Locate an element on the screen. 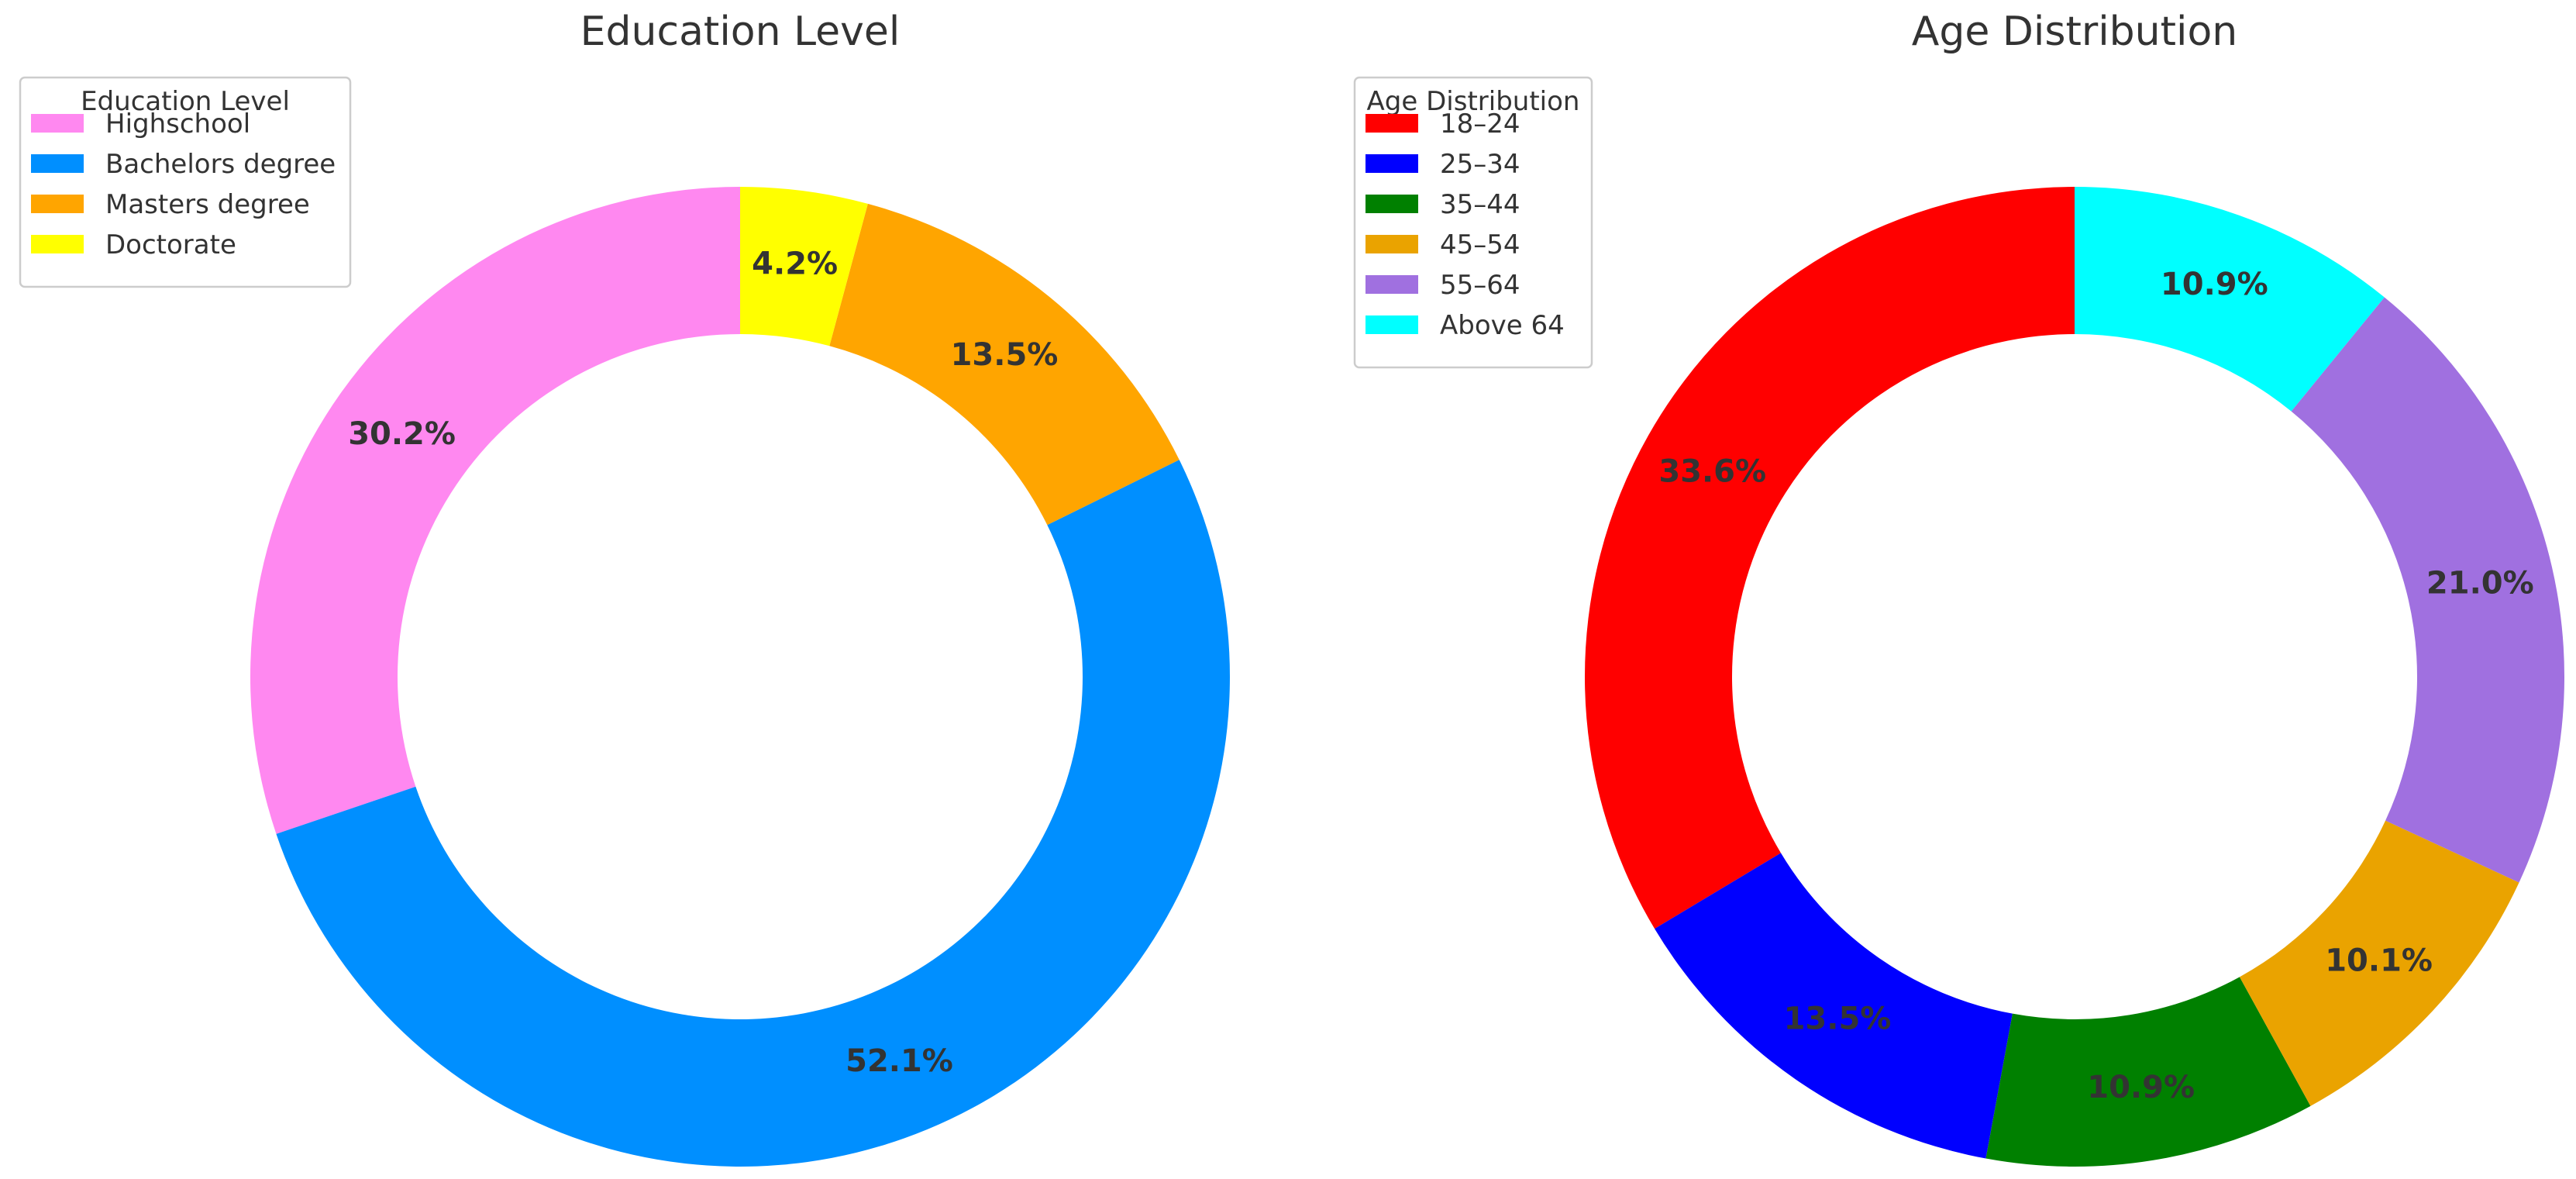 The height and width of the screenshot is (1179, 2576). chart-title: Age Distribution is located at coordinates (2074, 32).